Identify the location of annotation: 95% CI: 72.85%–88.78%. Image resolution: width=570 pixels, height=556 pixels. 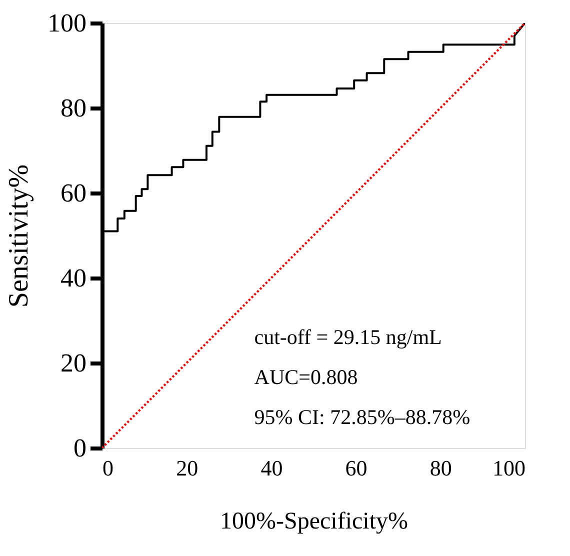
(362, 417).